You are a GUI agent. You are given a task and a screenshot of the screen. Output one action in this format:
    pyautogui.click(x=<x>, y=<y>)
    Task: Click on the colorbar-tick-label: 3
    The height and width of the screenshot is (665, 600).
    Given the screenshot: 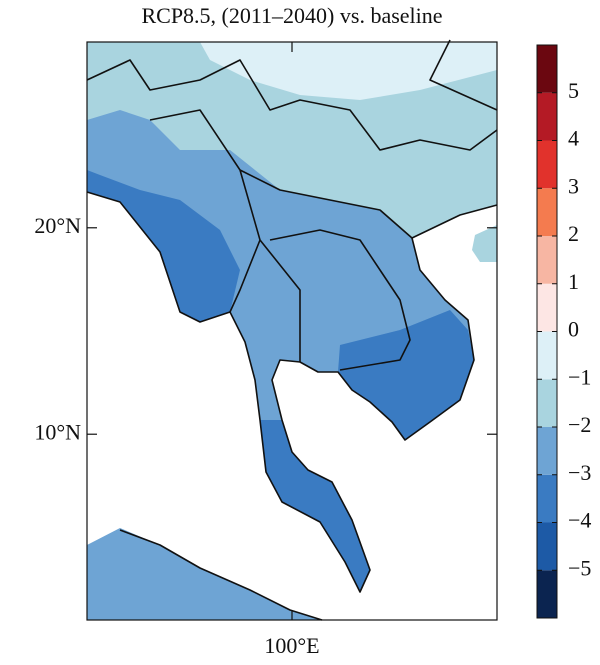 What is the action you would take?
    pyautogui.click(x=573, y=185)
    